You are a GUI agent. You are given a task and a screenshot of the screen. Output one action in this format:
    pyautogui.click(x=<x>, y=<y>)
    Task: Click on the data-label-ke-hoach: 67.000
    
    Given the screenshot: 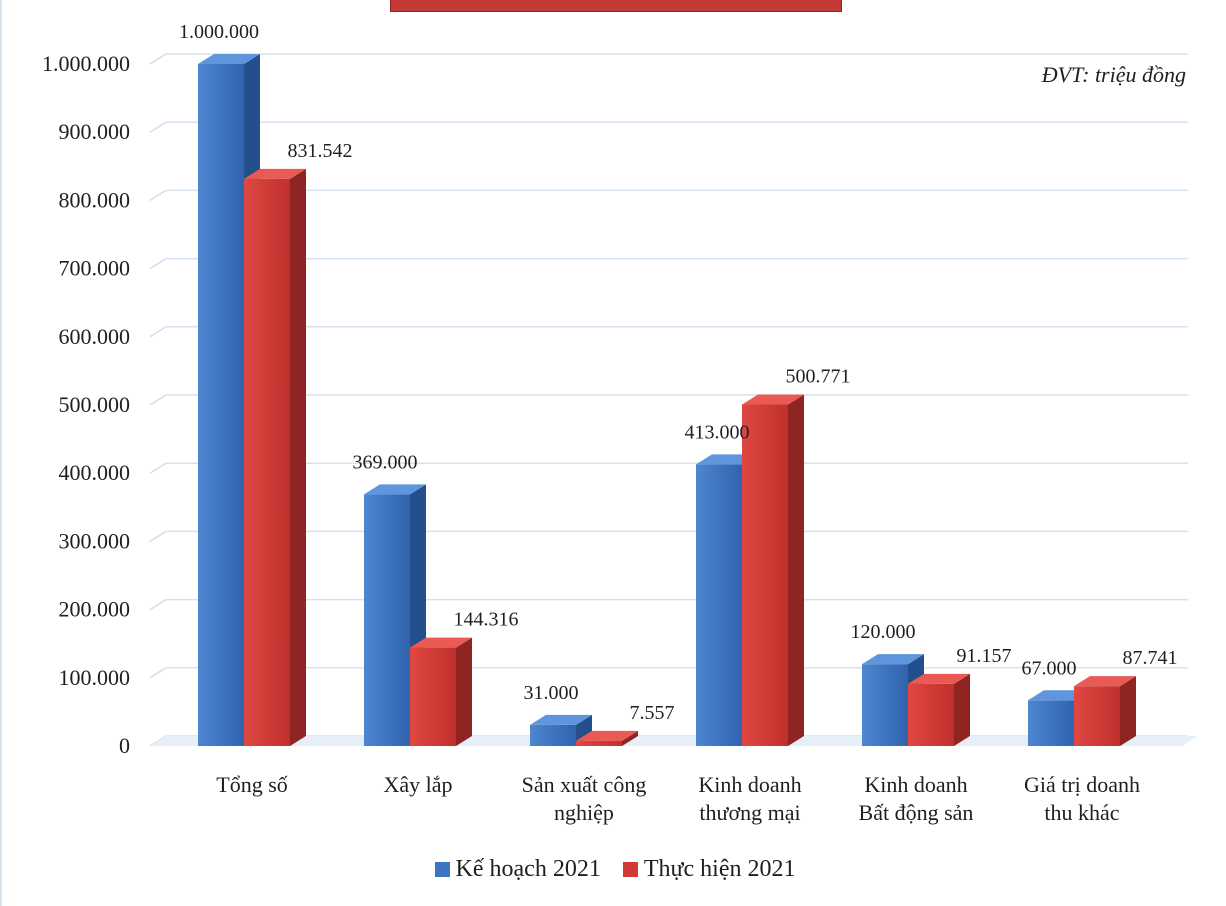 What is the action you would take?
    pyautogui.click(x=1049, y=668)
    